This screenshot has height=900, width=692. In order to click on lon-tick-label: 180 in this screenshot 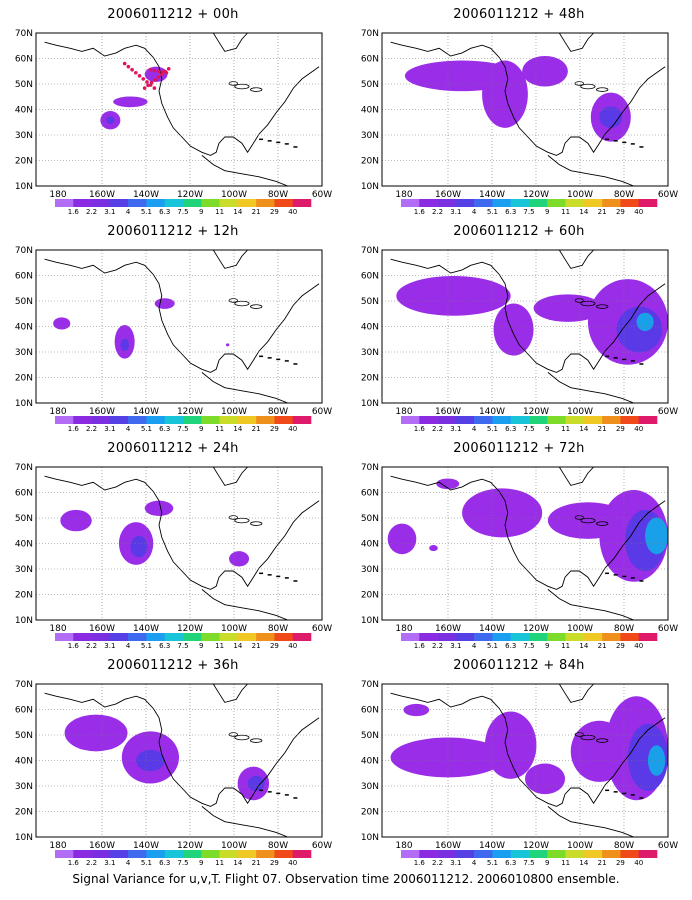, I will do `click(403, 195)`.